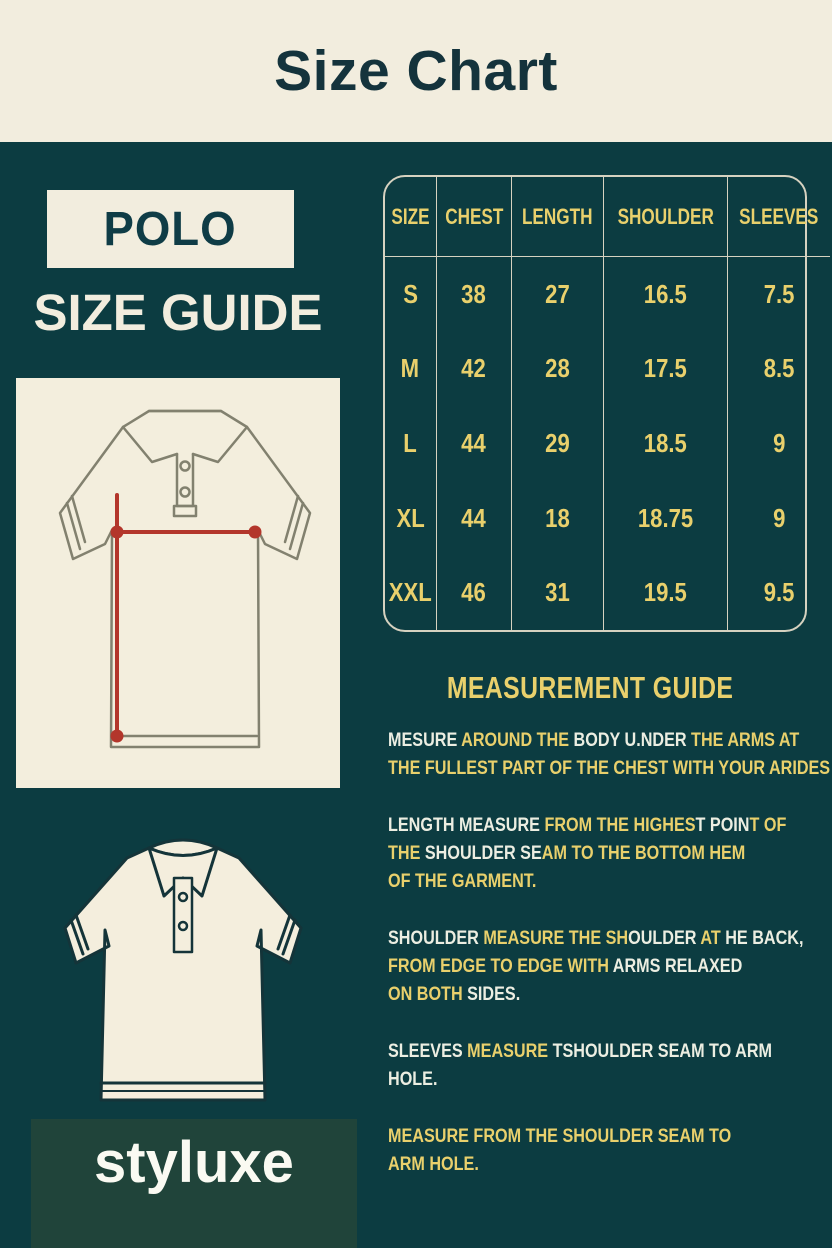 The height and width of the screenshot is (1248, 832). What do you see at coordinates (411, 217) in the screenshot?
I see `size-table-header-cell: SIZE` at bounding box center [411, 217].